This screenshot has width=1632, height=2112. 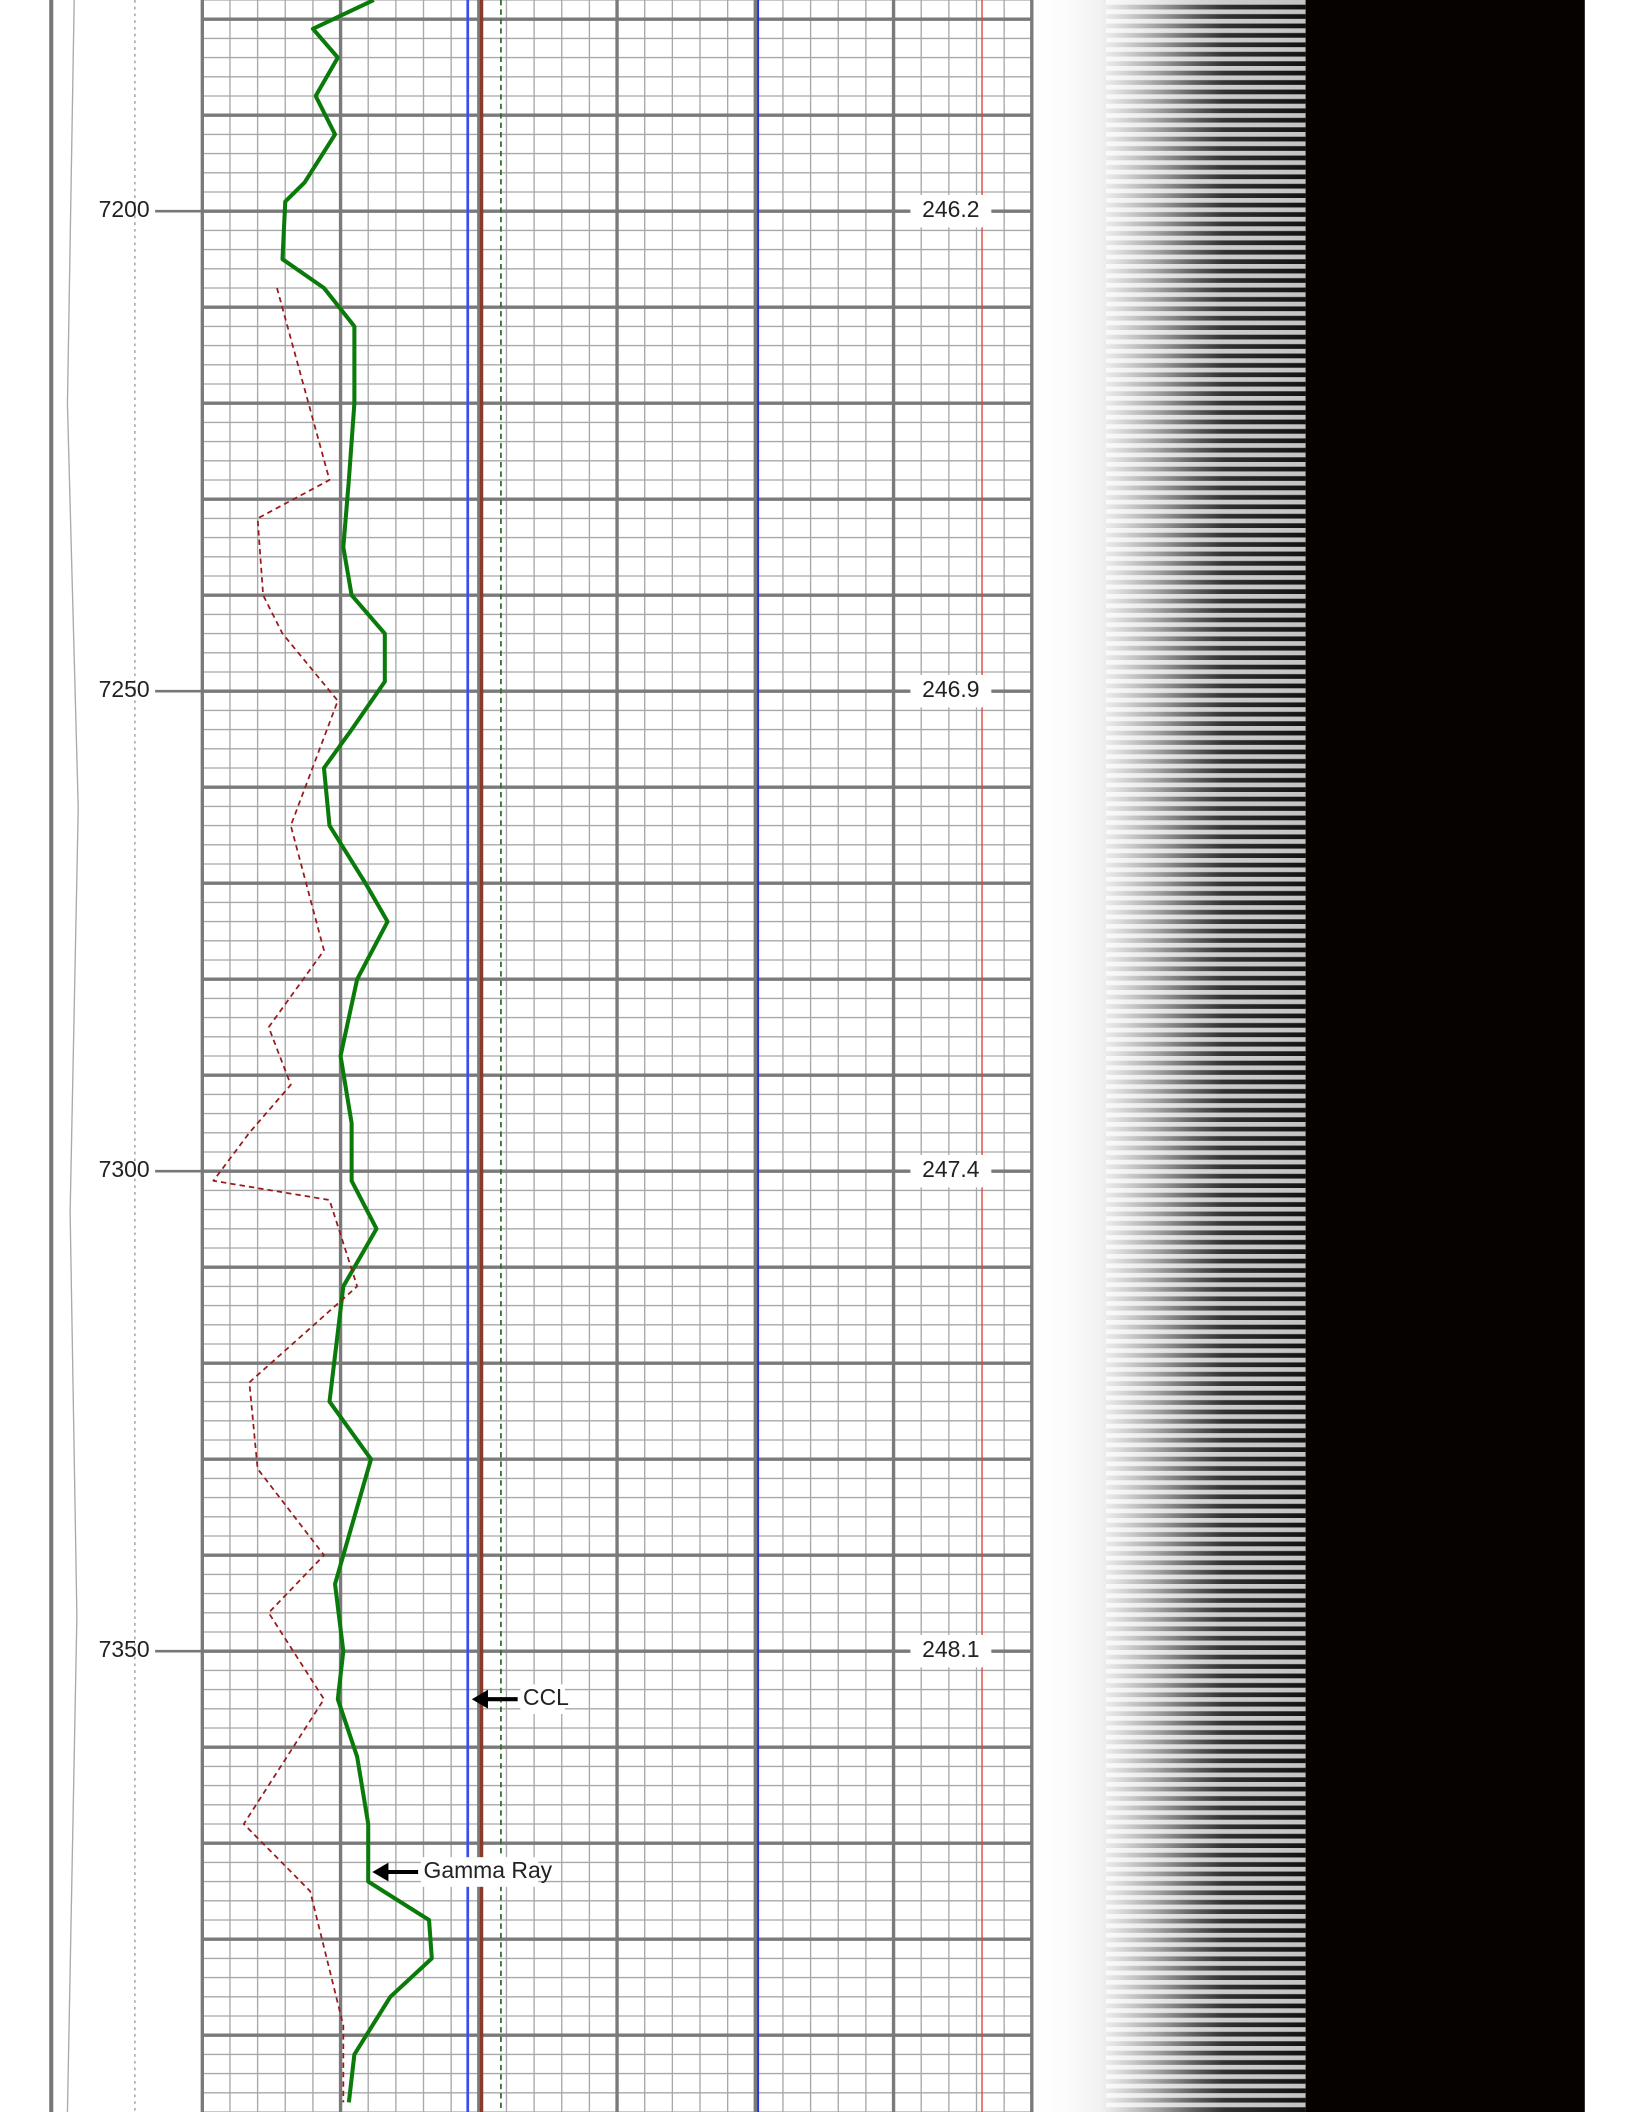 I want to click on temperature-label: 246.9, so click(x=950, y=689).